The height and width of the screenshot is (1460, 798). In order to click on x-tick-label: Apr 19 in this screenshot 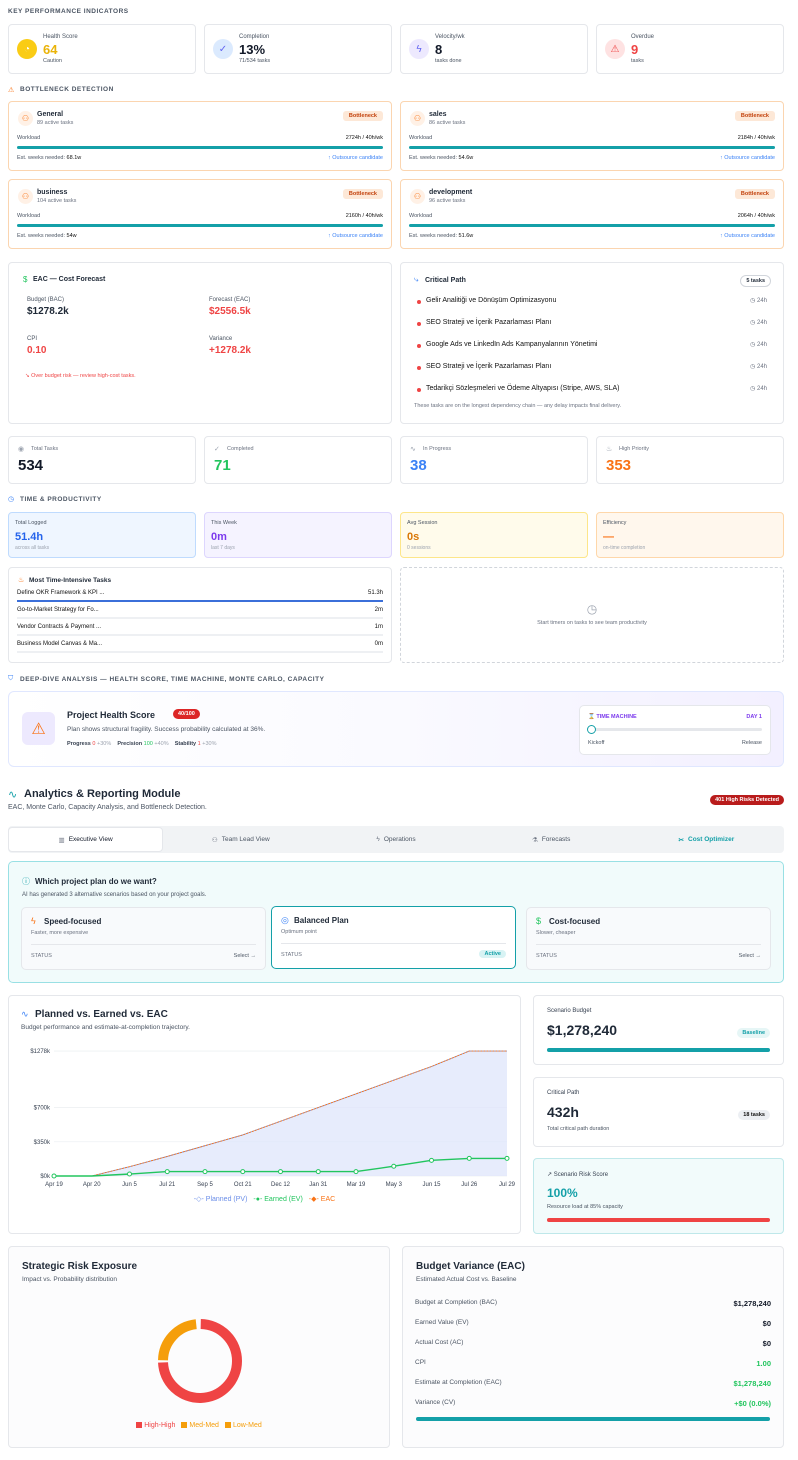, I will do `click(54, 1185)`.